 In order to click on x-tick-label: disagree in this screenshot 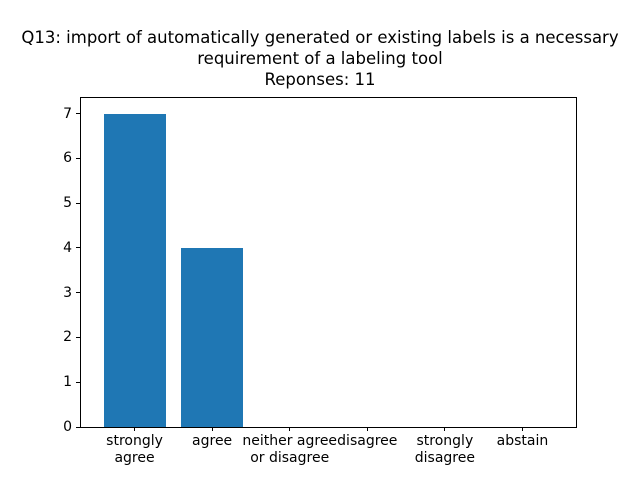, I will do `click(367, 441)`.